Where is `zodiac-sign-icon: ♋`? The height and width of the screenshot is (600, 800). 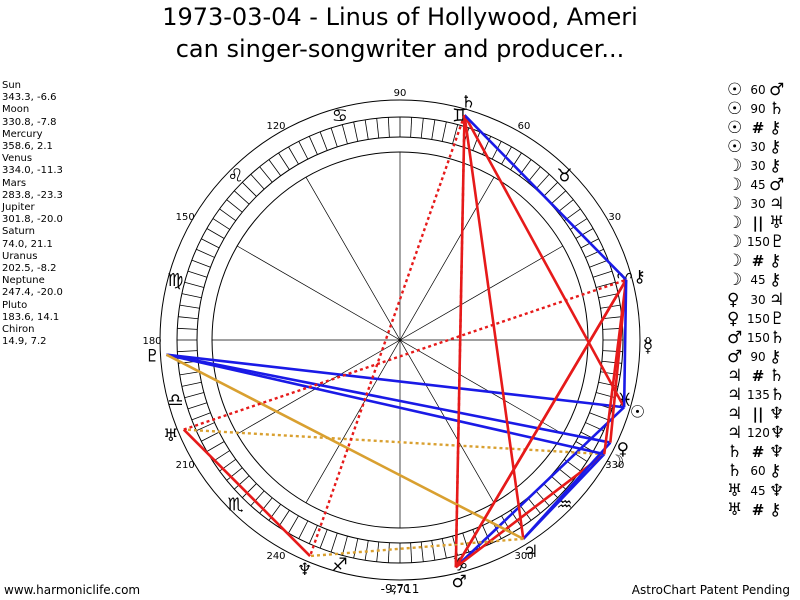 zodiac-sign-icon: ♋ is located at coordinates (340, 115).